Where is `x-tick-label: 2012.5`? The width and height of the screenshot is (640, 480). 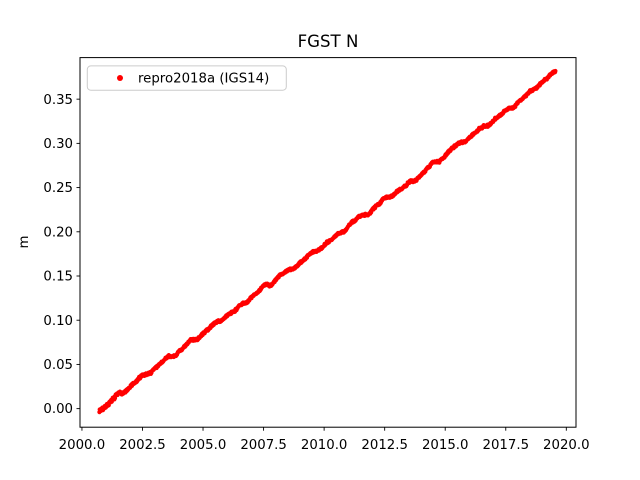 x-tick-label: 2012.5 is located at coordinates (384, 445).